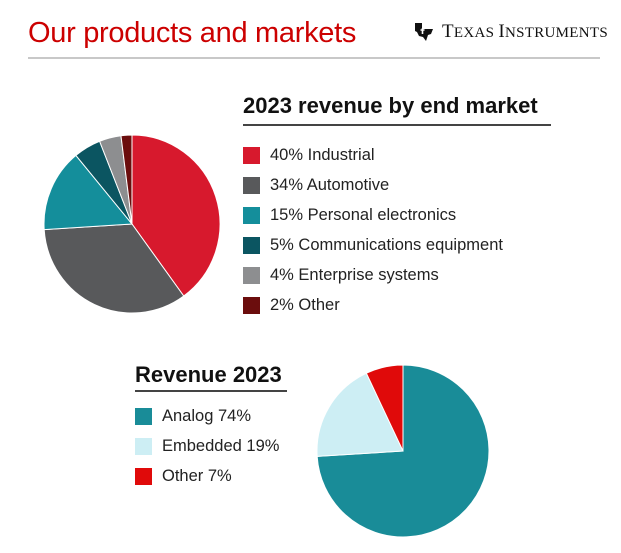 The width and height of the screenshot is (621, 553). I want to click on page-title: Our products and markets, so click(192, 33).